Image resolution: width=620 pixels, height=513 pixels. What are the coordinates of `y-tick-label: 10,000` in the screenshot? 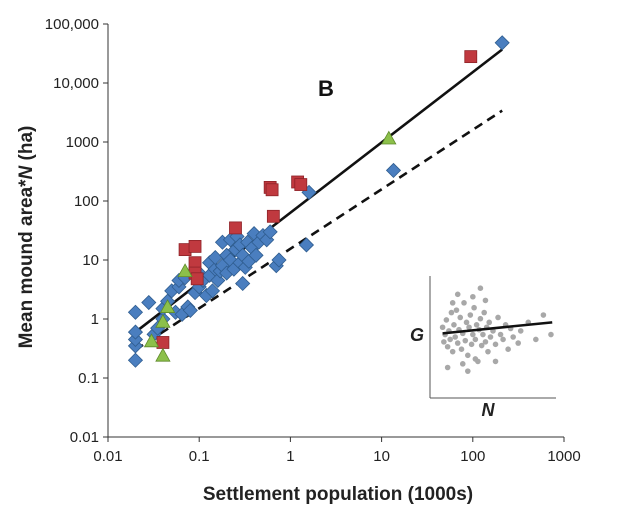 It's located at (76, 83).